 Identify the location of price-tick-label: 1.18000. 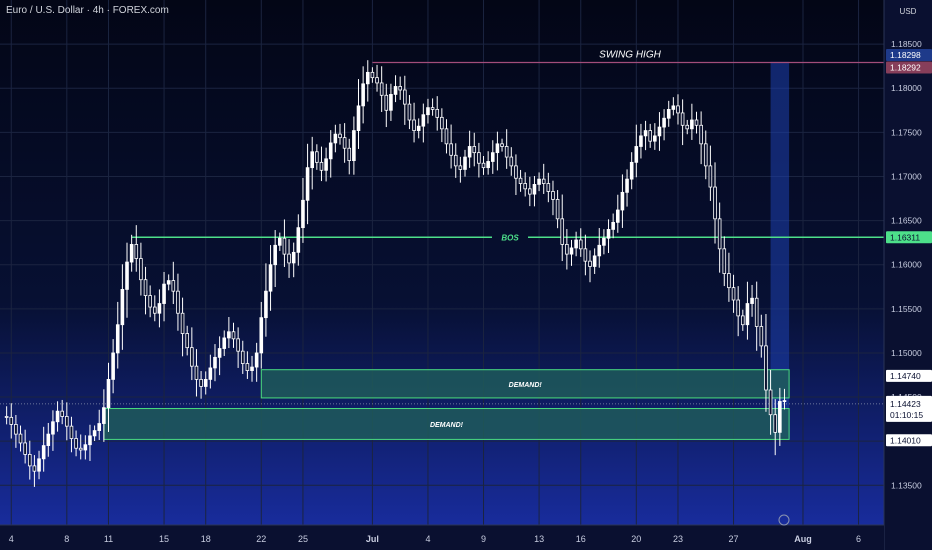
(906, 88).